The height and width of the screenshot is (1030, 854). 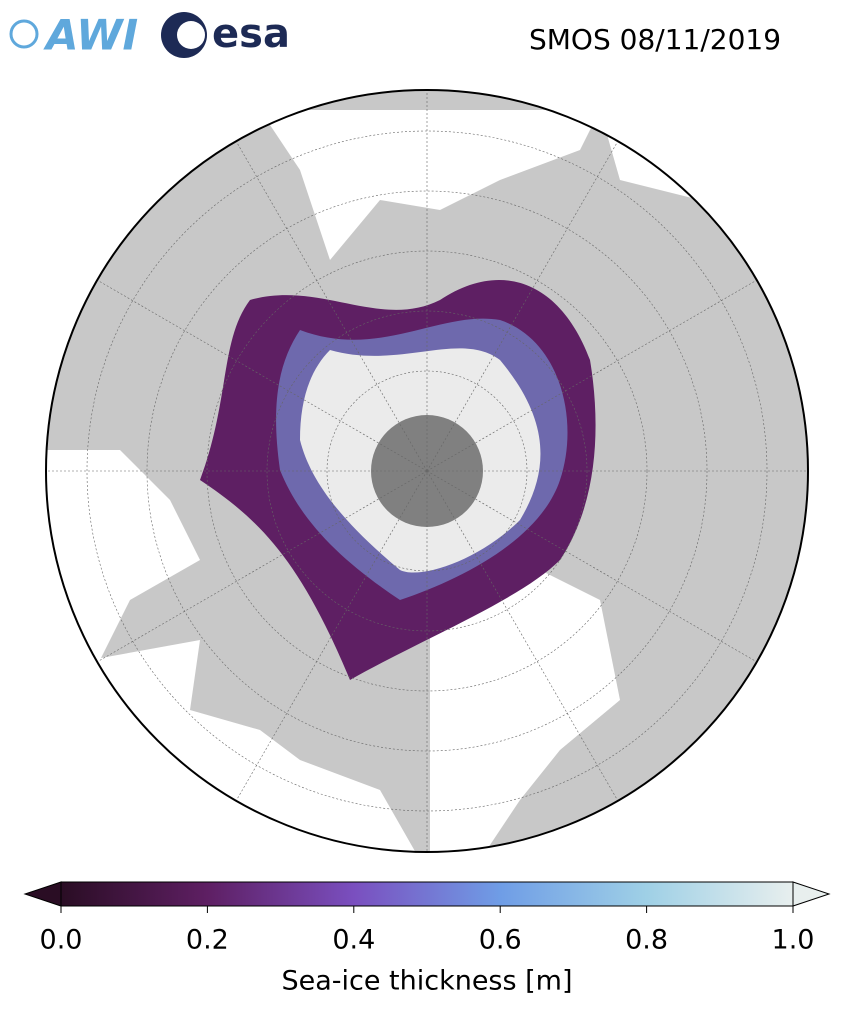 I want to click on logo-awi: AWI, so click(x=73, y=35).